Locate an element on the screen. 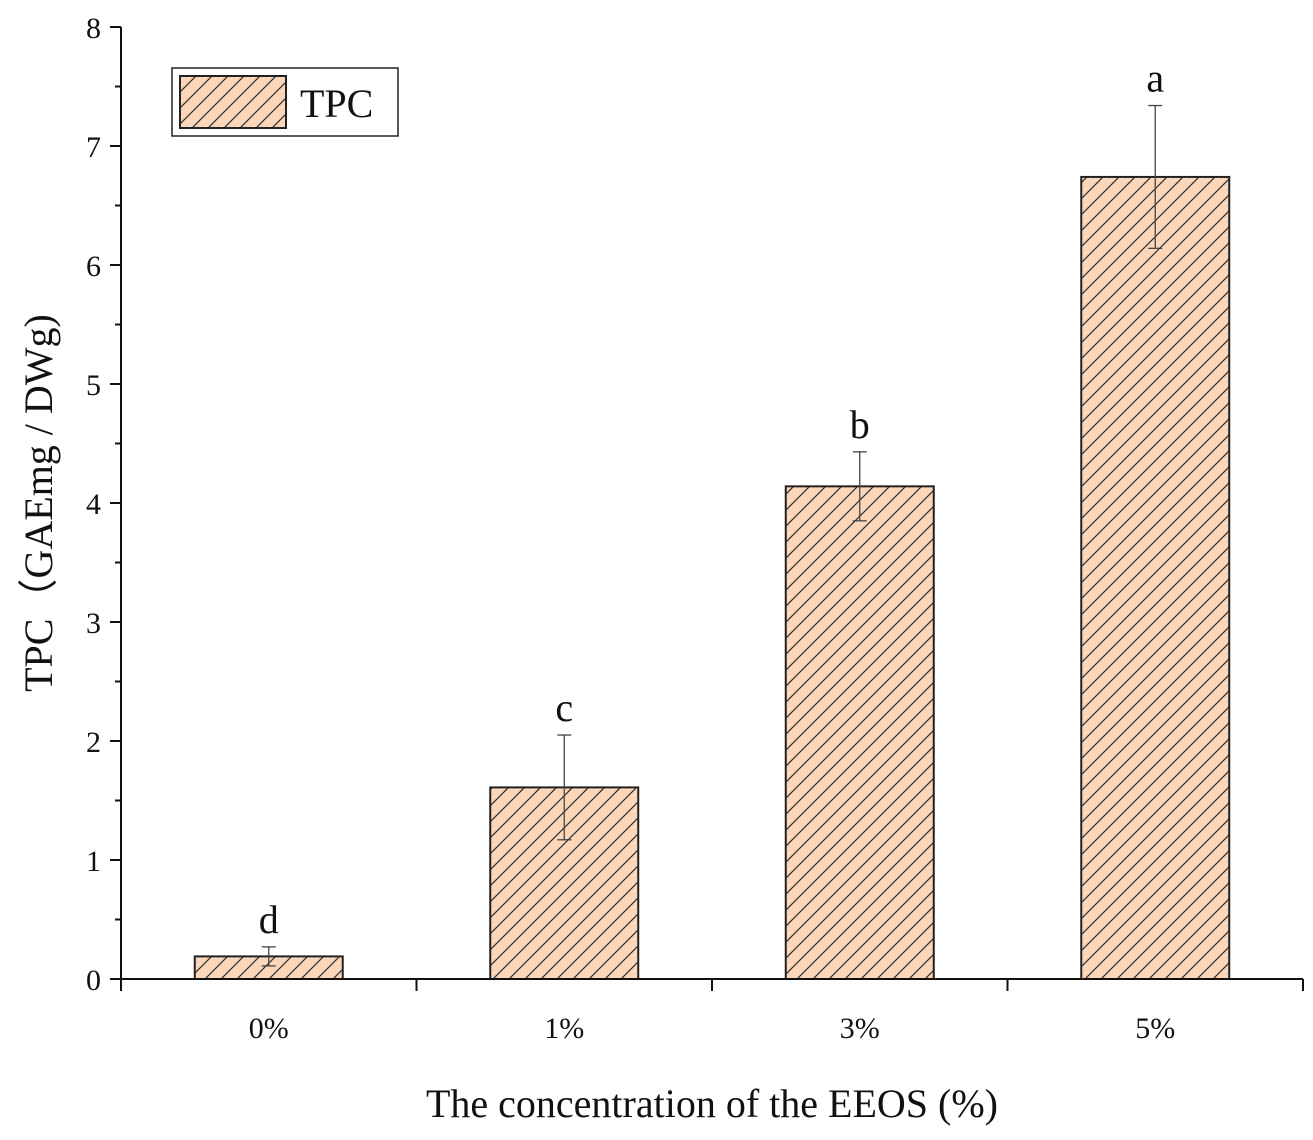 This screenshot has height=1140, width=1313. x-ticks: 0% 1% 3% 5% is located at coordinates (712, 1012).